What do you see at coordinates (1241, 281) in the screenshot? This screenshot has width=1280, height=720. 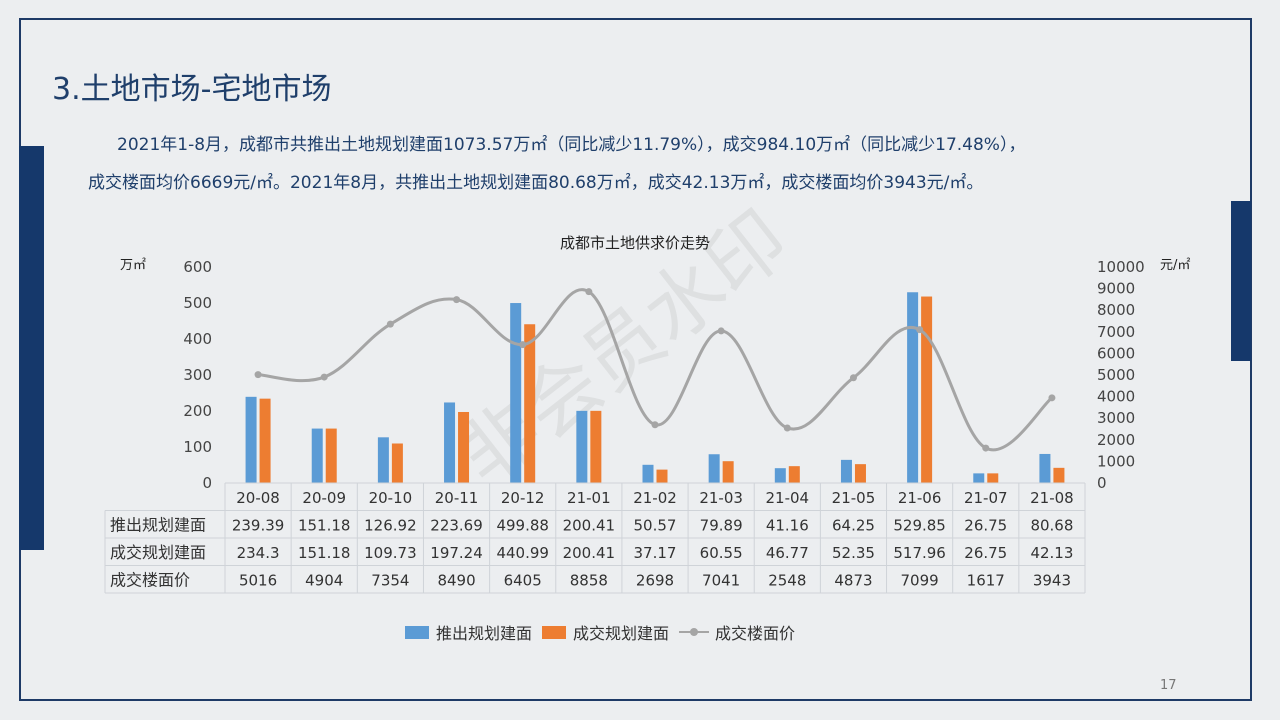 I see `right-accent-bar` at bounding box center [1241, 281].